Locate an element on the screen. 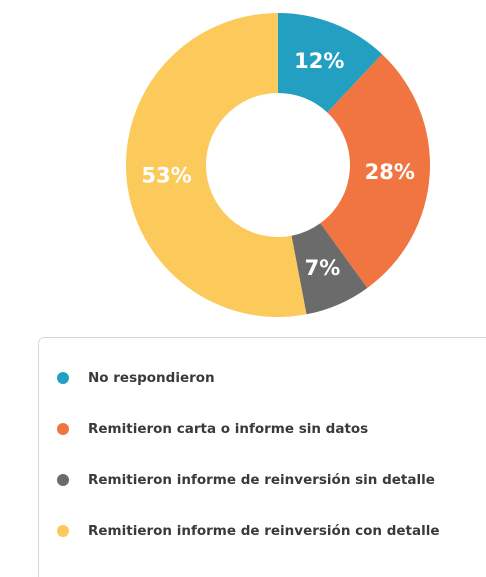  data-label: 12% is located at coordinates (319, 61).